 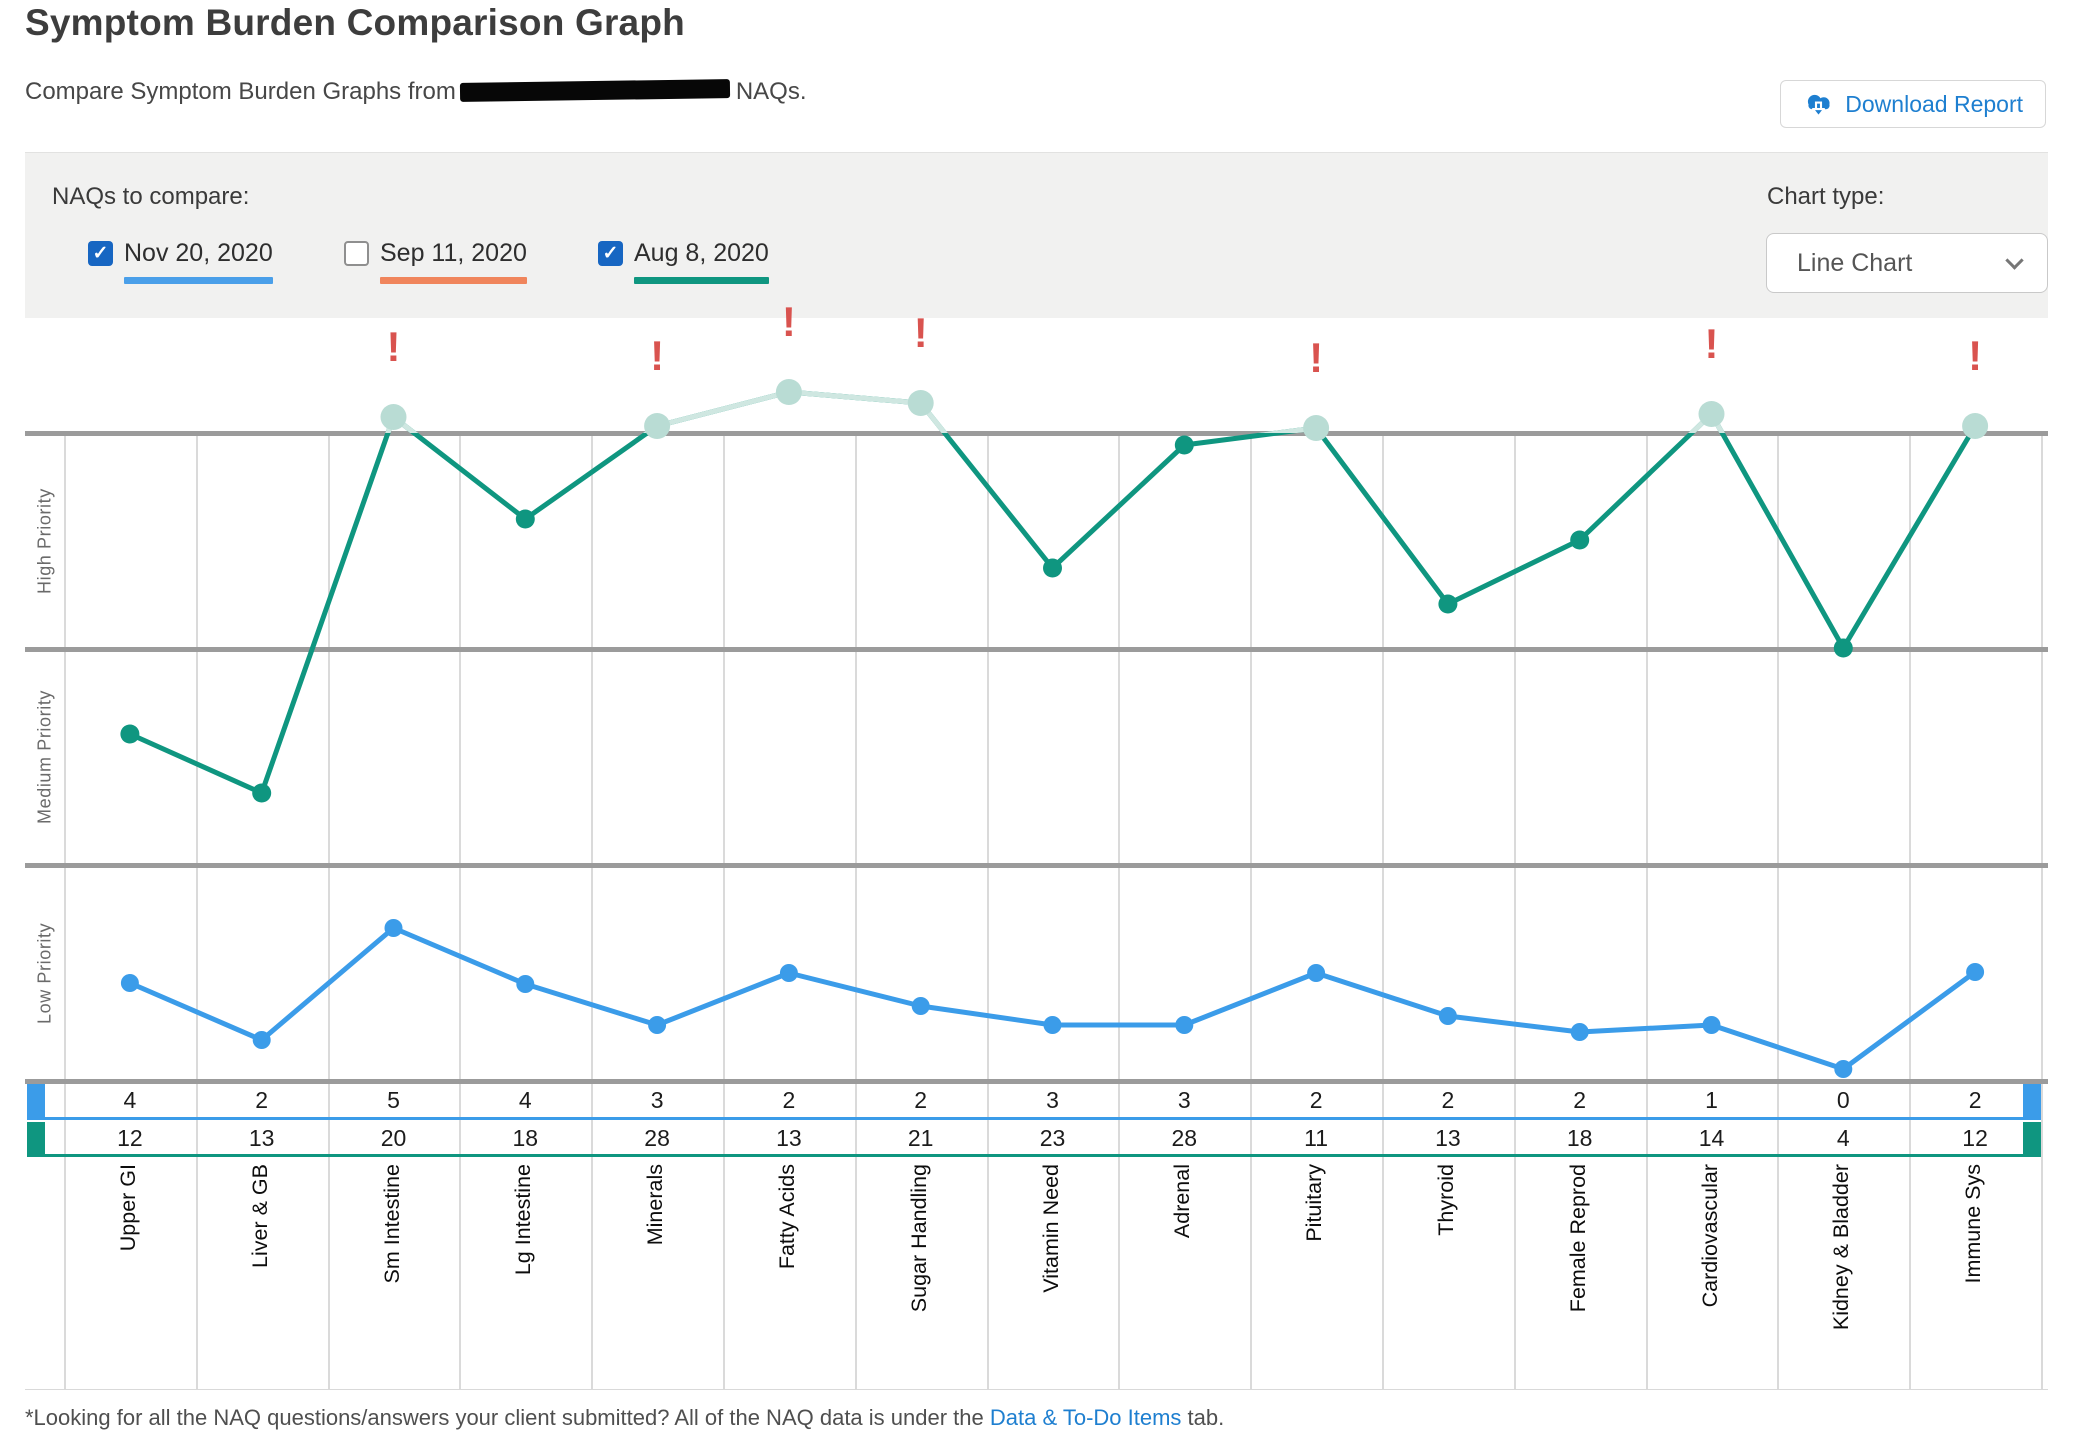 What do you see at coordinates (1203, 1417) in the screenshot?
I see `footer-note-suffix: tab.` at bounding box center [1203, 1417].